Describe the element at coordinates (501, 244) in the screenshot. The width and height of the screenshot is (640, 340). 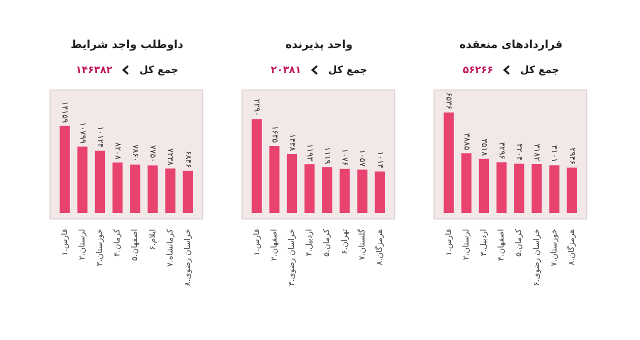
I see `x-tick-label: ۴.اصفهان` at that location.